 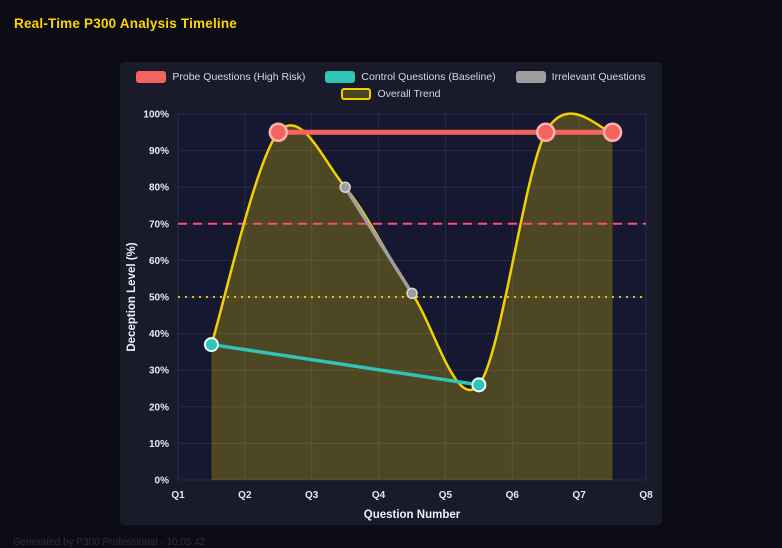 I want to click on x-tick-label: Q4, so click(x=379, y=495).